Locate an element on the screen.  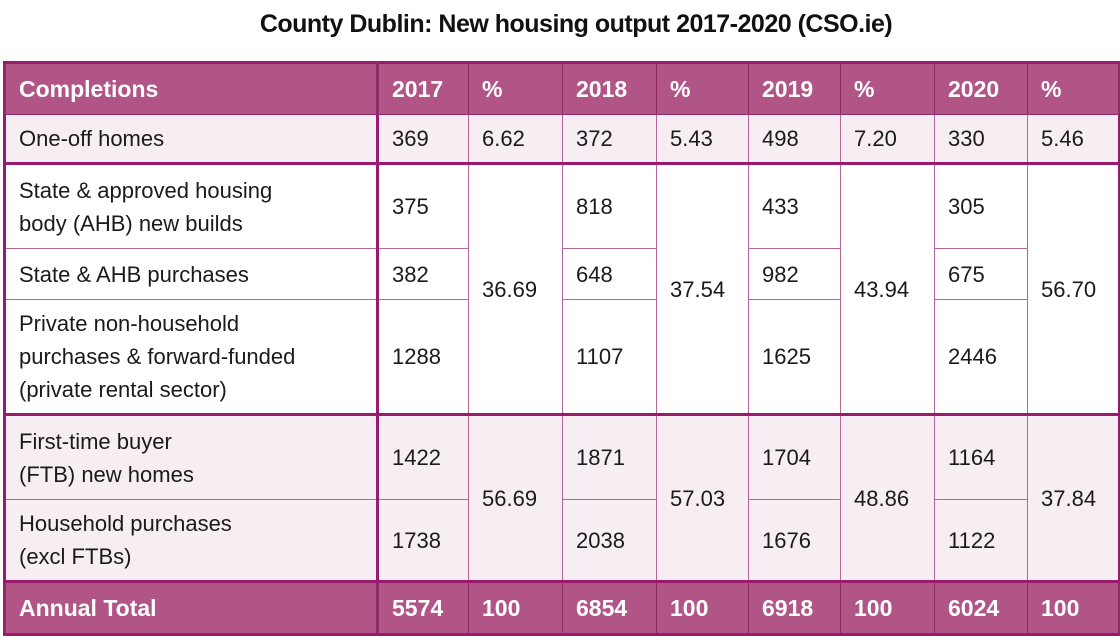
row-label: First-time buyer (FTB) new homes is located at coordinates (191, 456).